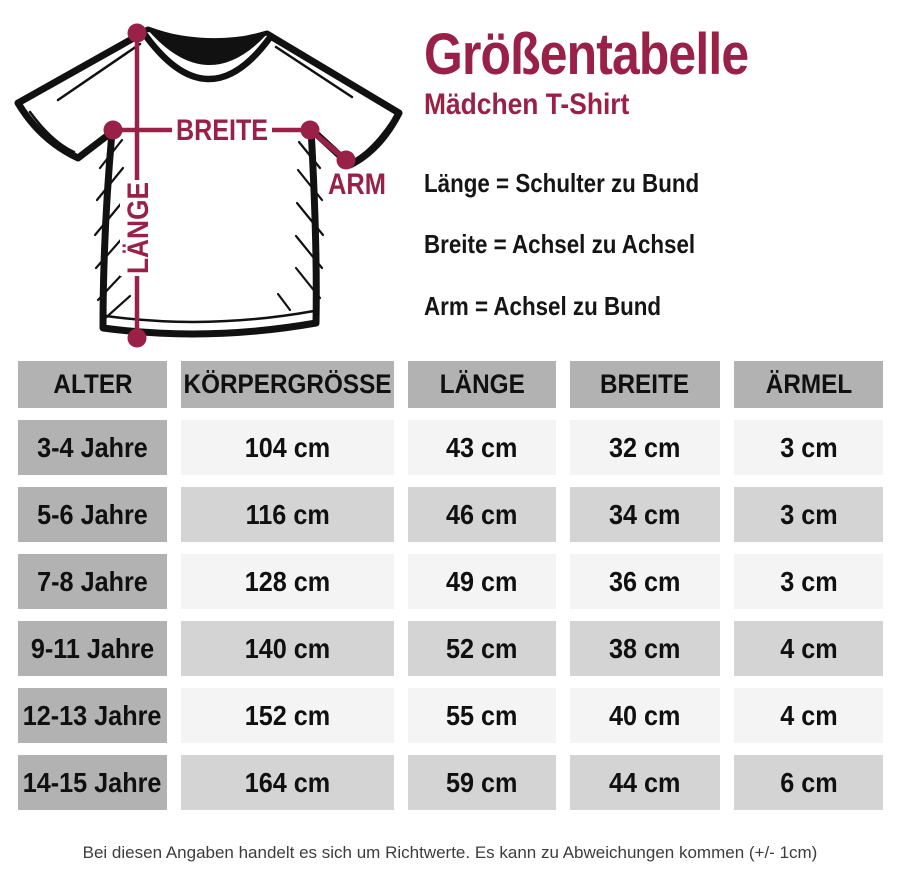  I want to click on laenge-label: LÄNGE, so click(138, 228).